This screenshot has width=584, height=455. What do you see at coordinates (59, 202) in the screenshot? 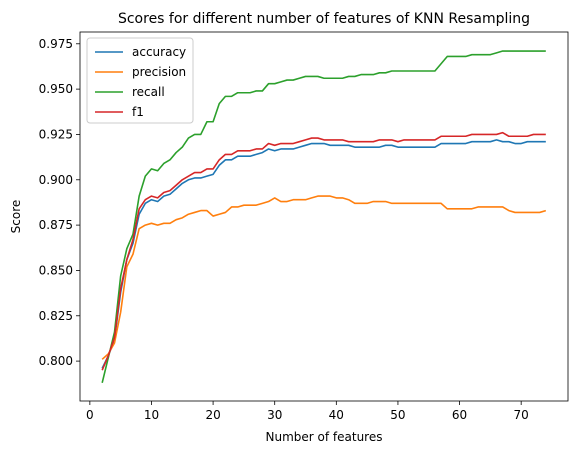
I see `y-axis: 0.800 0.825 0.850 0.875 0.900 0.925 0.950 0.975` at bounding box center [59, 202].